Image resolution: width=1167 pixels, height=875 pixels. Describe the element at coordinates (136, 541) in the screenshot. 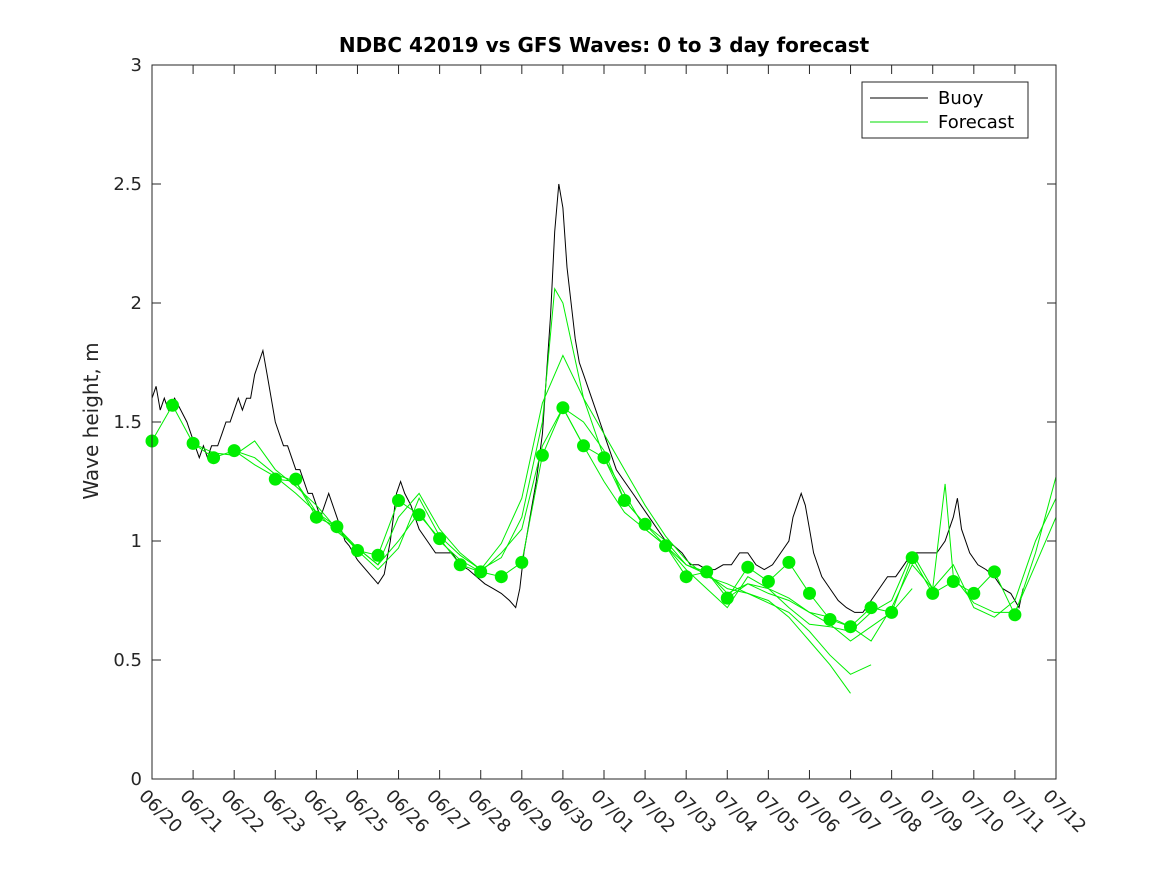

I see `y-tick-label: 1` at that location.